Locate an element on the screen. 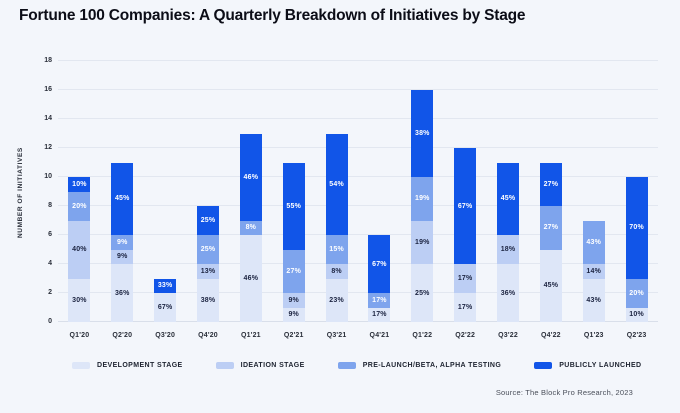  stacked-bar: 10% 20% 70% is located at coordinates (636, 249).